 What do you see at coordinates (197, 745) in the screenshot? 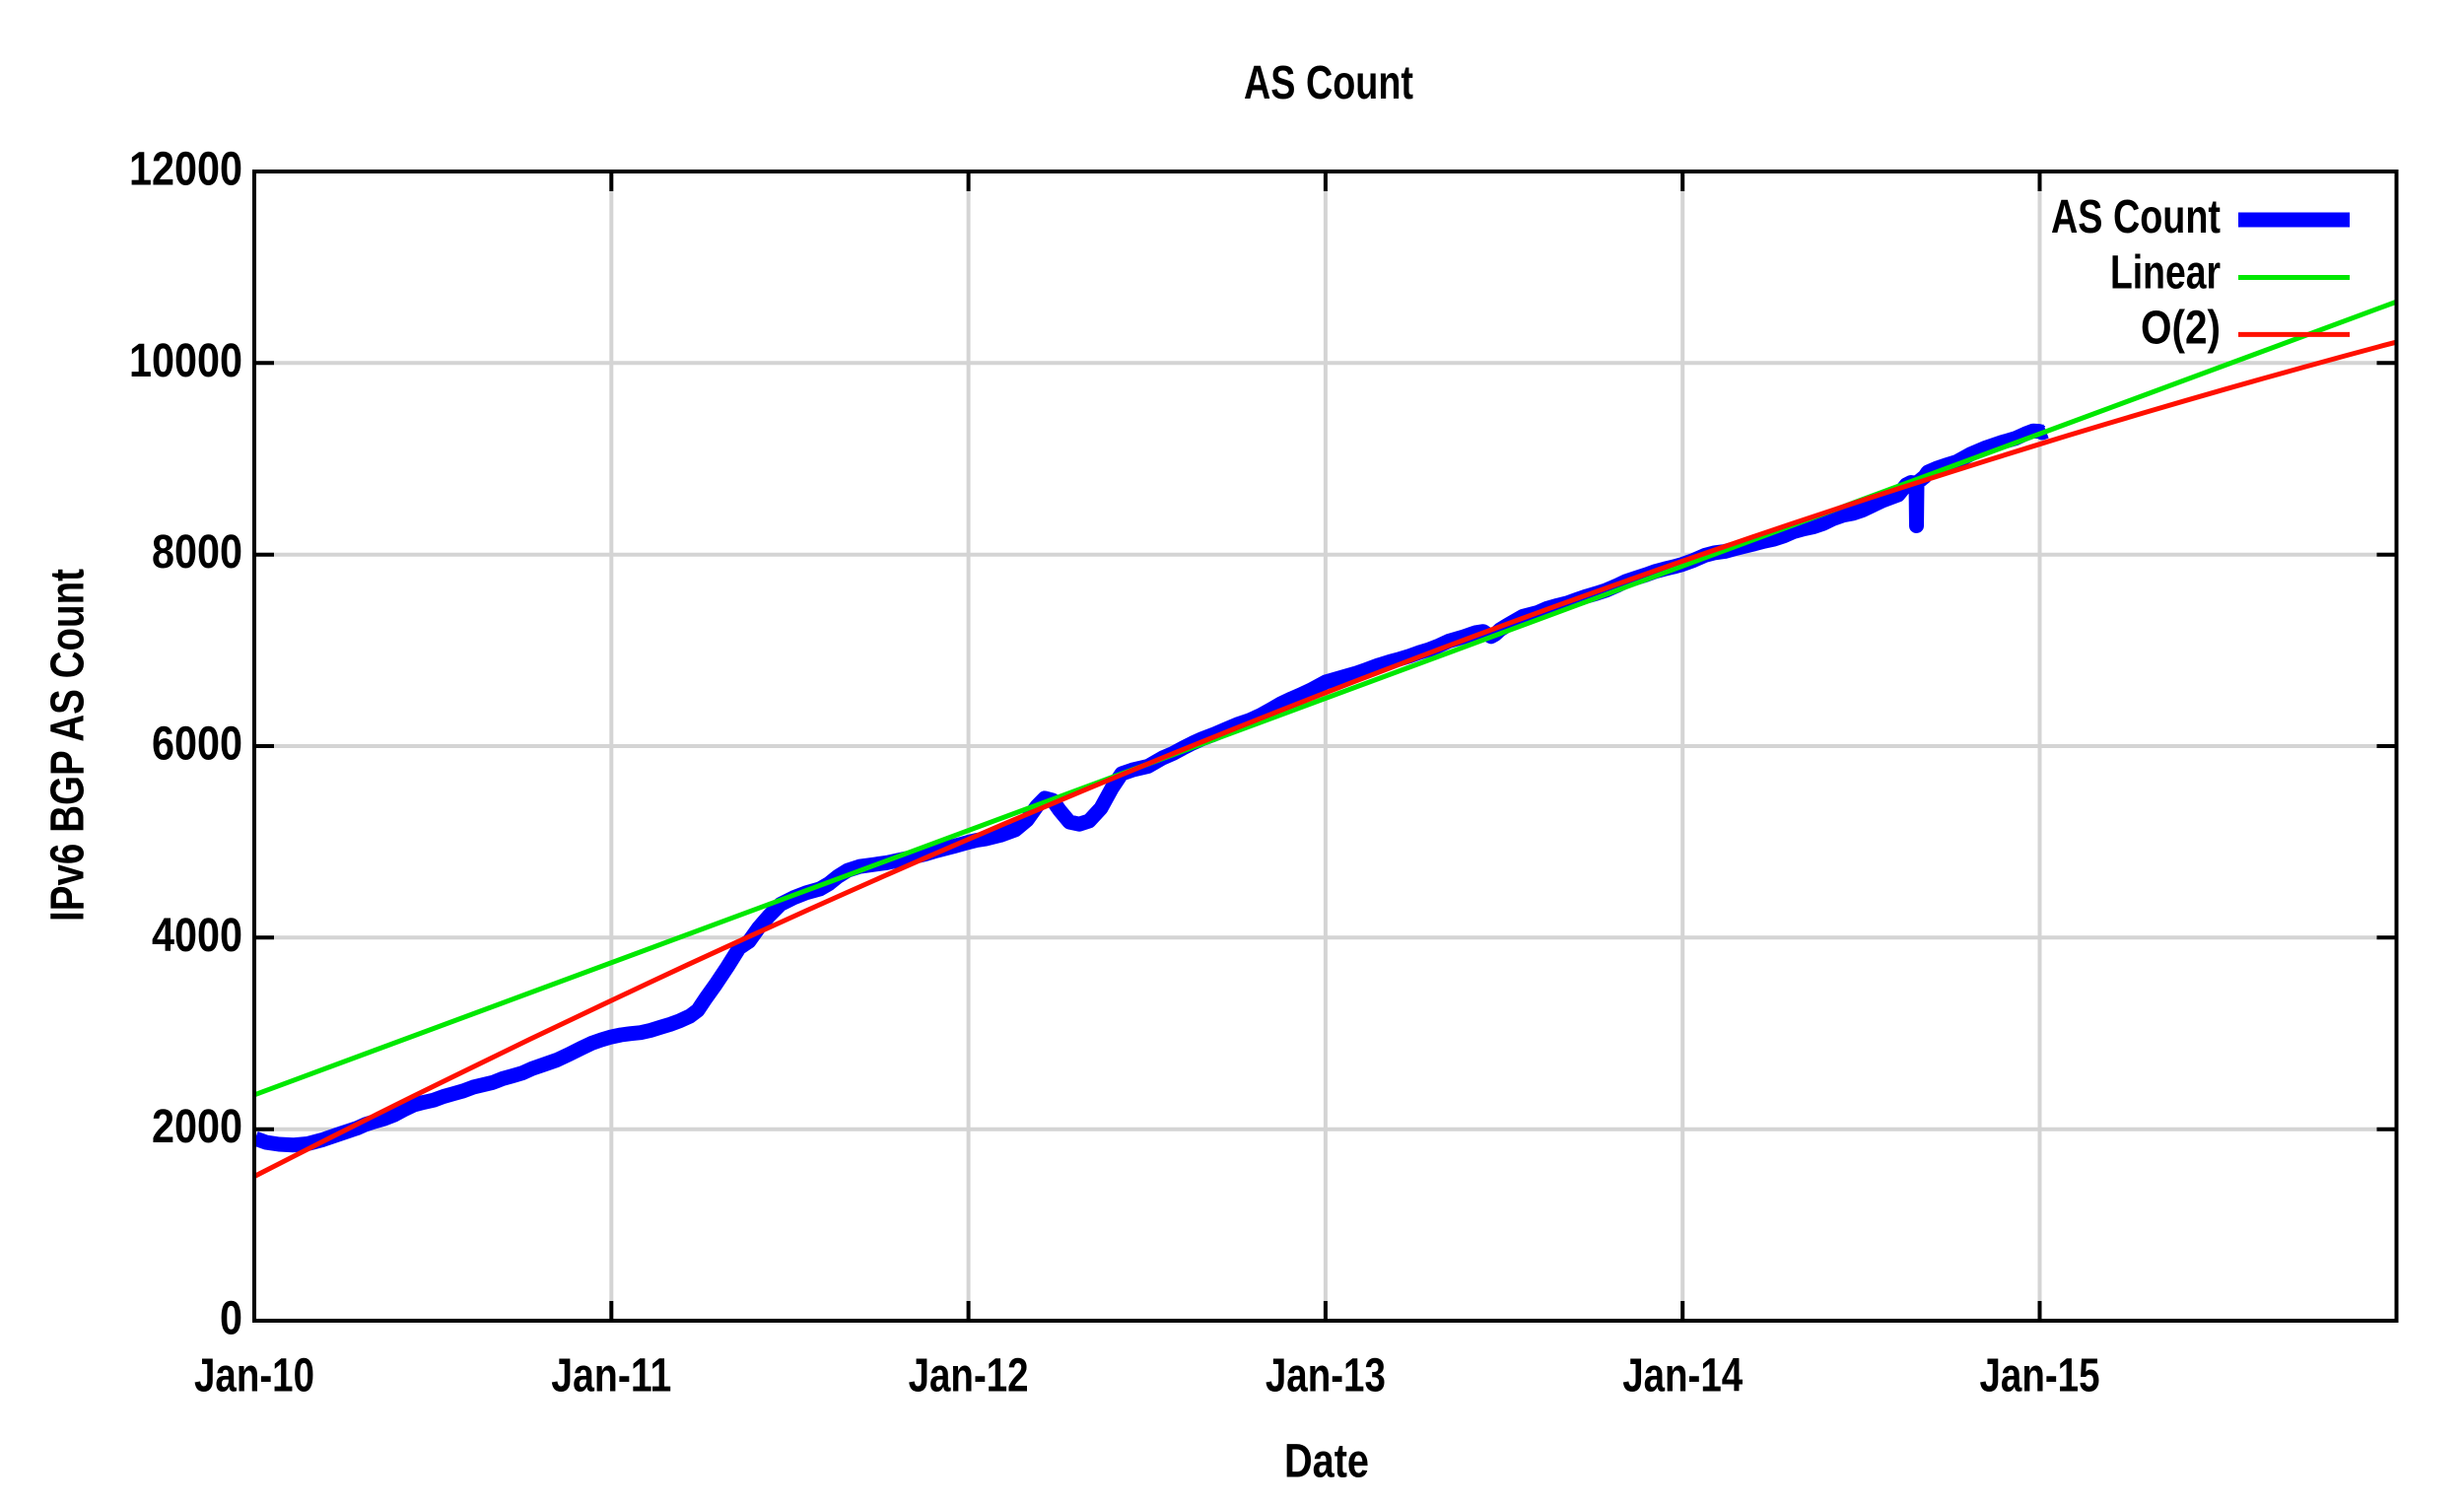
I see `svg-text: 6000` at bounding box center [197, 745].